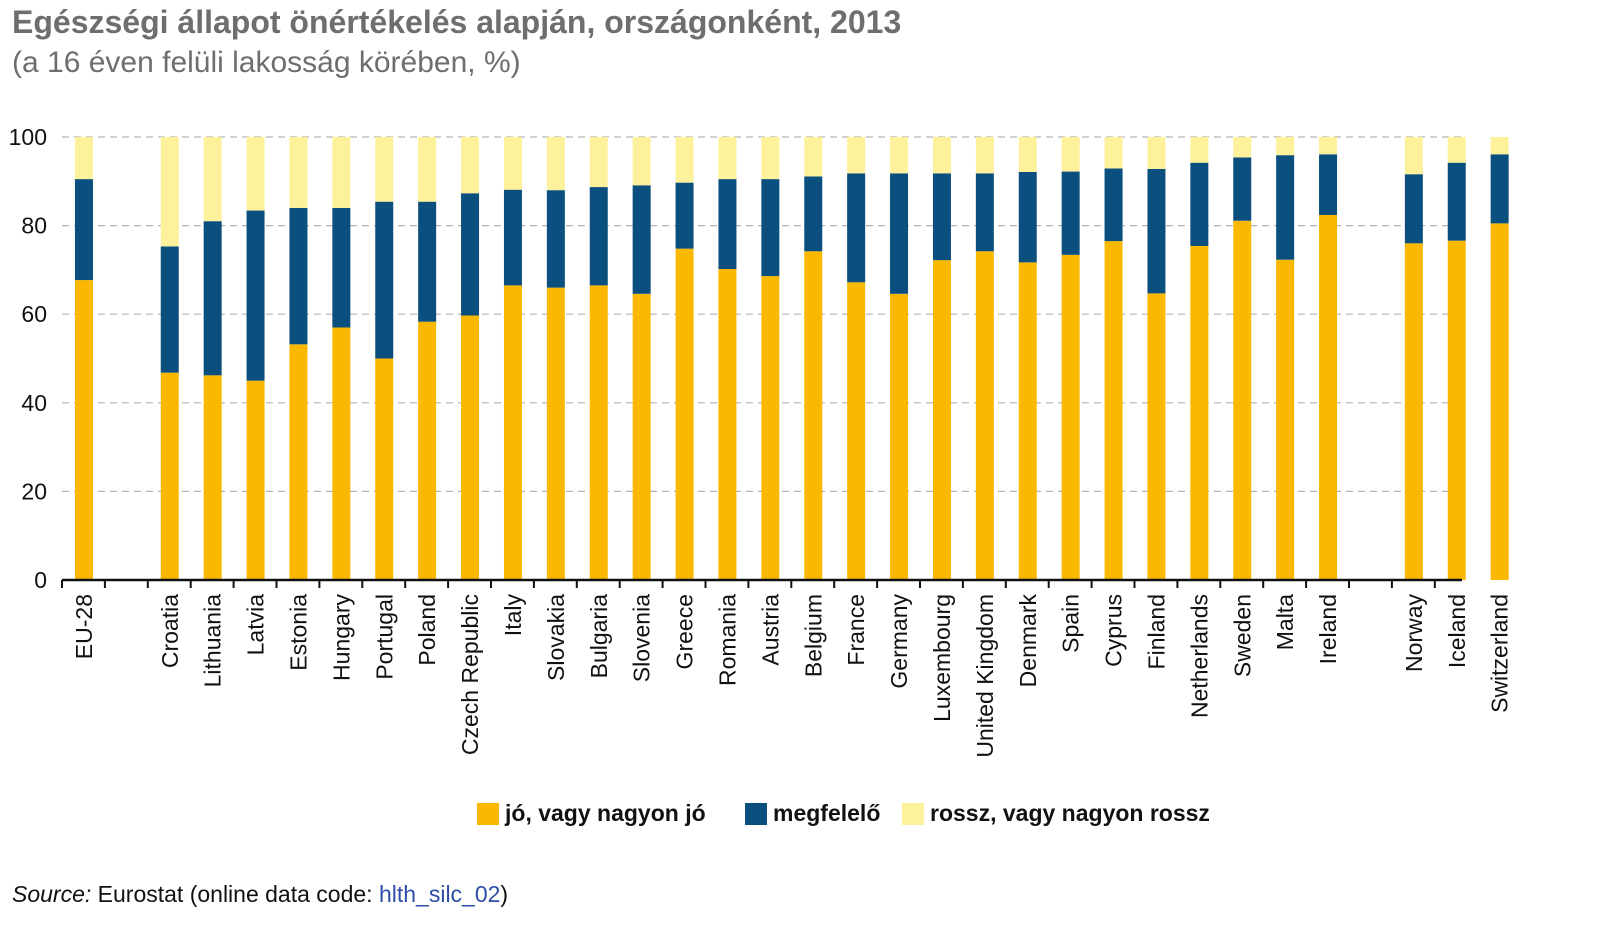 The image size is (1621, 925). I want to click on x-tick-label: Denmark, so click(1028, 641).